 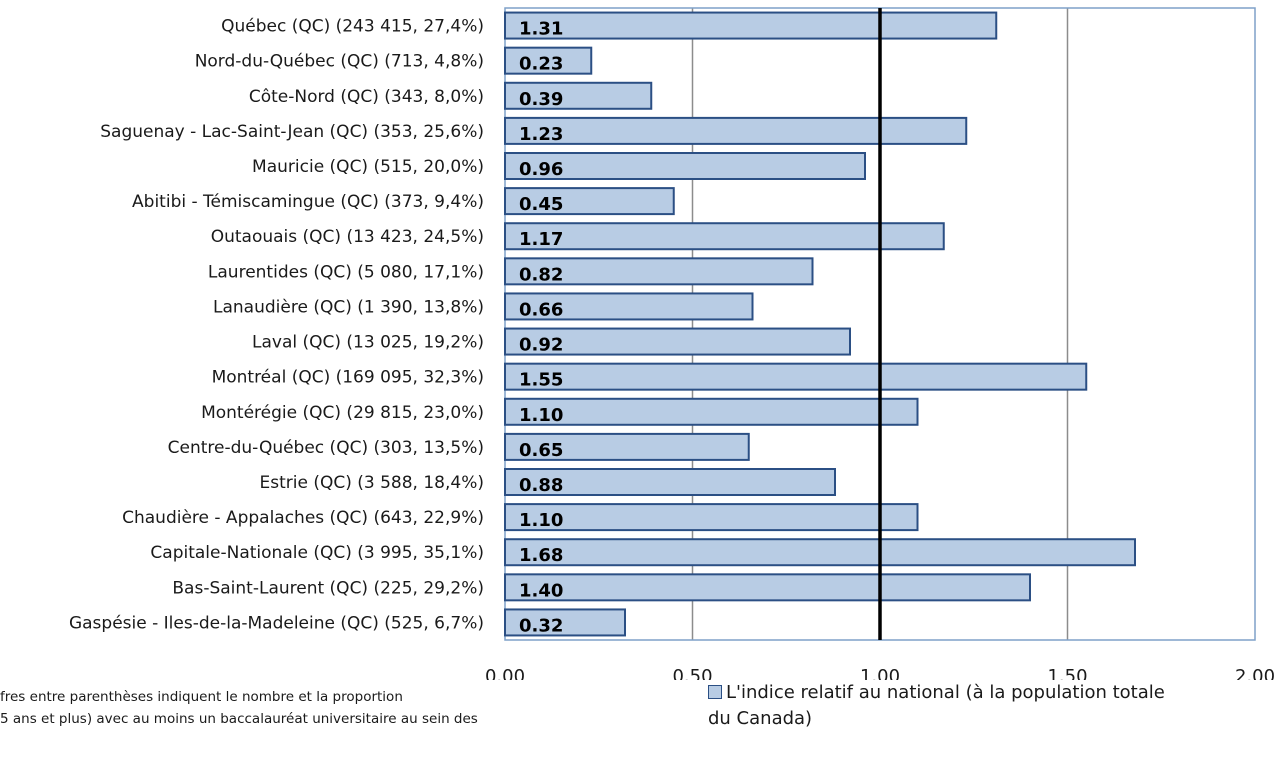 I want to click on category-label: Outaouais (QC) (13 423, 24,5%), so click(x=347, y=237).